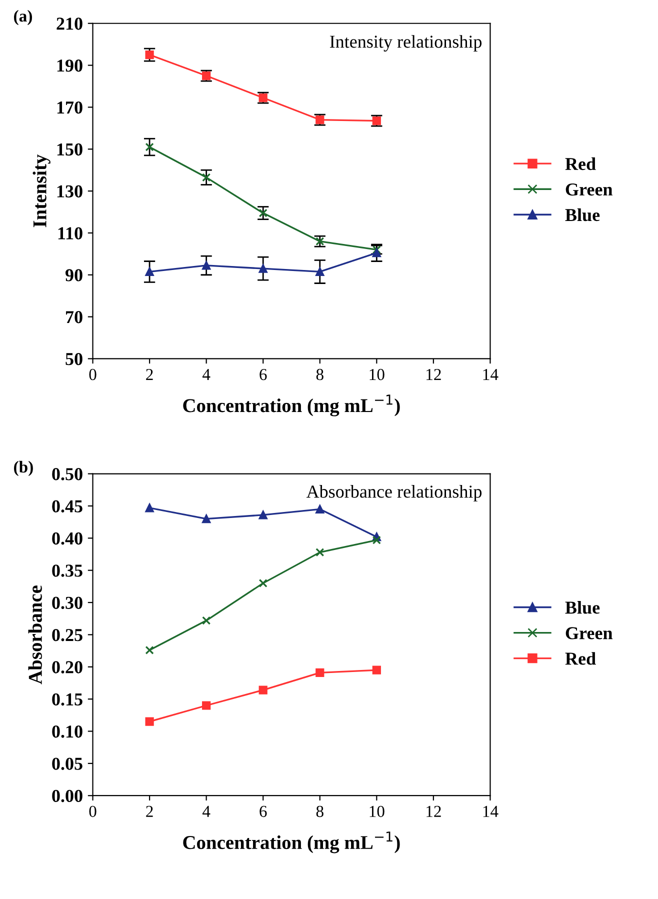 Image resolution: width=658 pixels, height=899 pixels. I want to click on y-tick-label: 0.20, so click(67, 667).